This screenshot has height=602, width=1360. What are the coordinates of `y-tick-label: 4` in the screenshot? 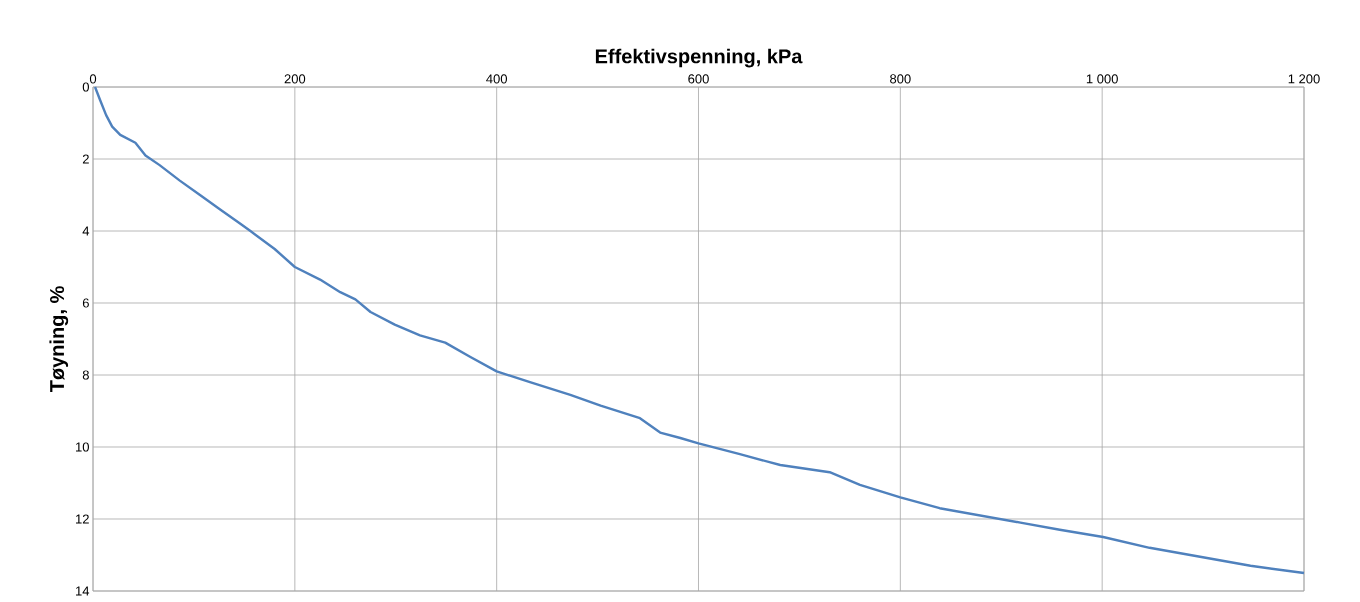 It's located at (86, 231).